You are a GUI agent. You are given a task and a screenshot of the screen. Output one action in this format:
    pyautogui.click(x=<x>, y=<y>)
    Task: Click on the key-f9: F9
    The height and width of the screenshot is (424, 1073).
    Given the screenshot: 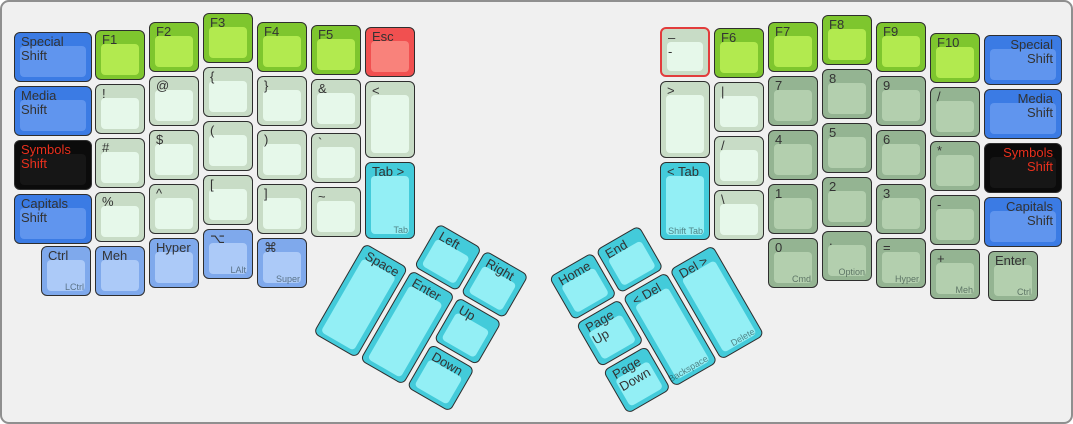 What is the action you would take?
    pyautogui.click(x=901, y=47)
    